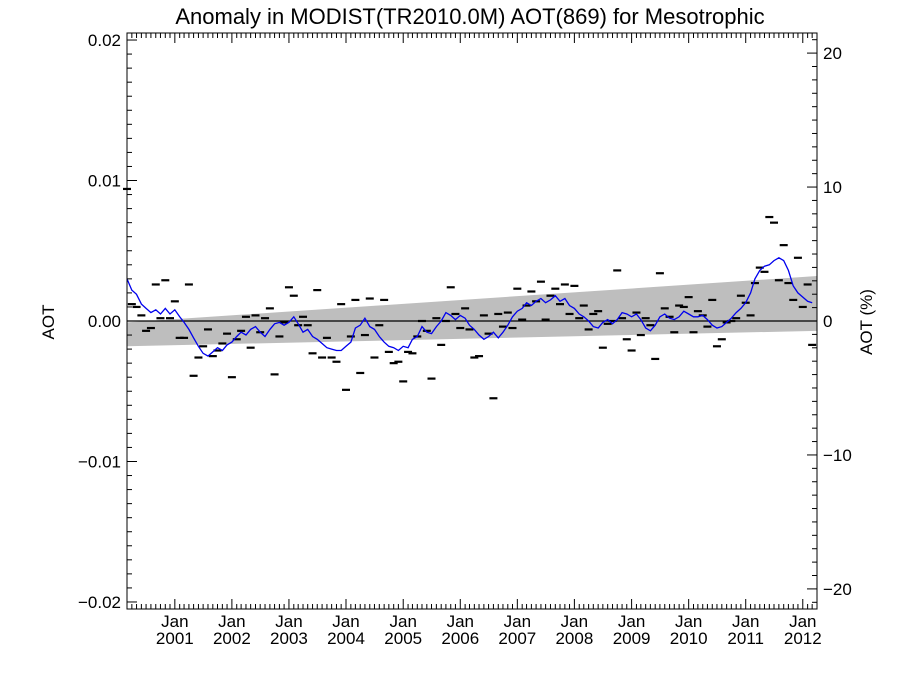 This screenshot has height=675, width=900. What do you see at coordinates (803, 638) in the screenshot?
I see `x-tick-label-year: 2012` at bounding box center [803, 638].